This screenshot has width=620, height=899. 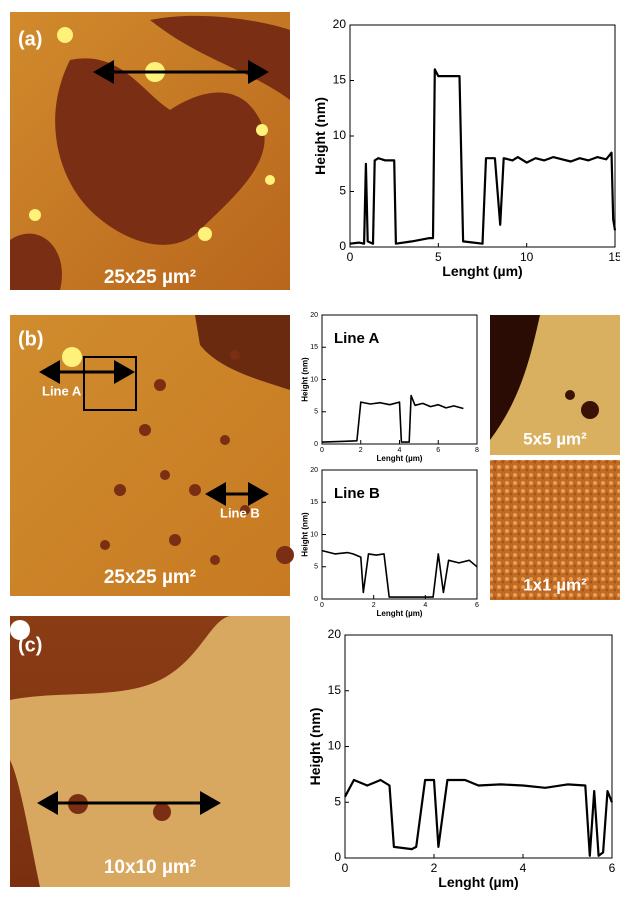 What do you see at coordinates (477, 450) in the screenshot?
I see `x-tick-label: 8` at bounding box center [477, 450].